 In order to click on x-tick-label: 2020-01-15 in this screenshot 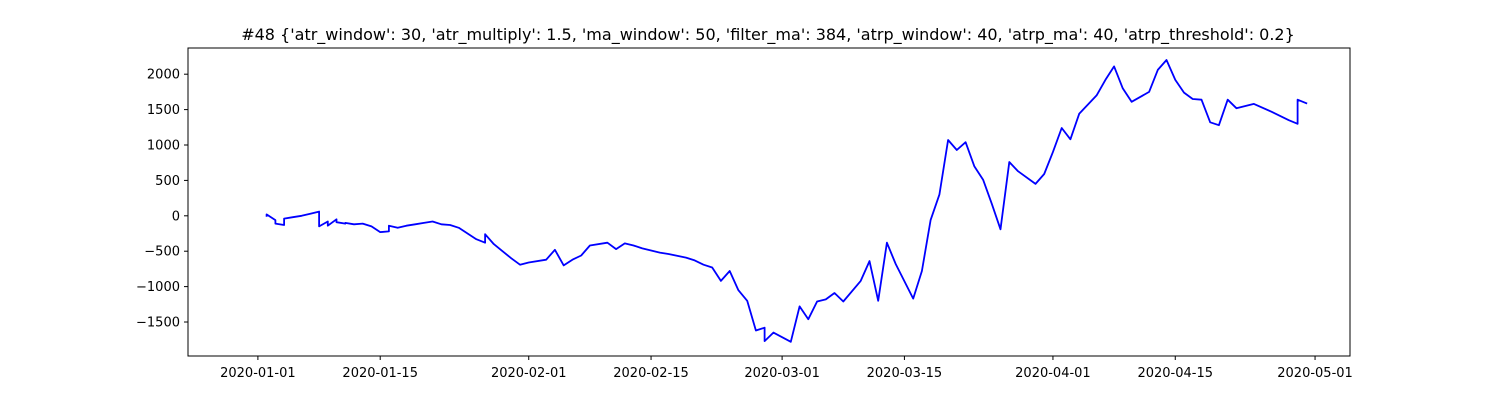, I will do `click(380, 373)`.